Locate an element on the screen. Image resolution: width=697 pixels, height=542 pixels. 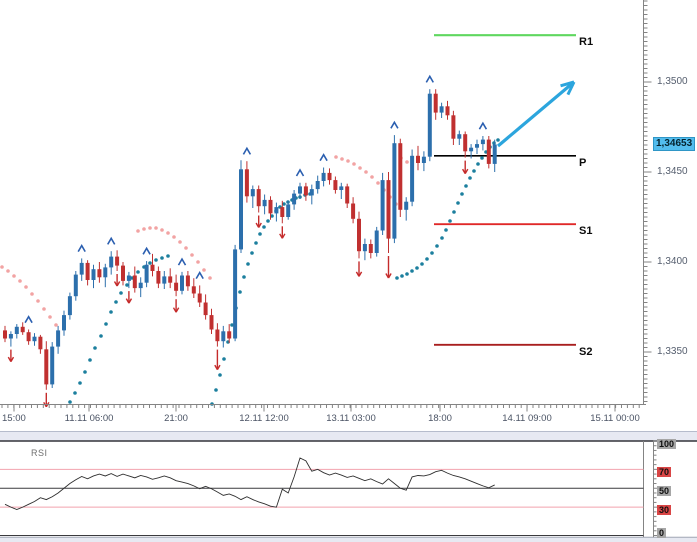
time-axis-label: 12.11 12:00 is located at coordinates (264, 418).